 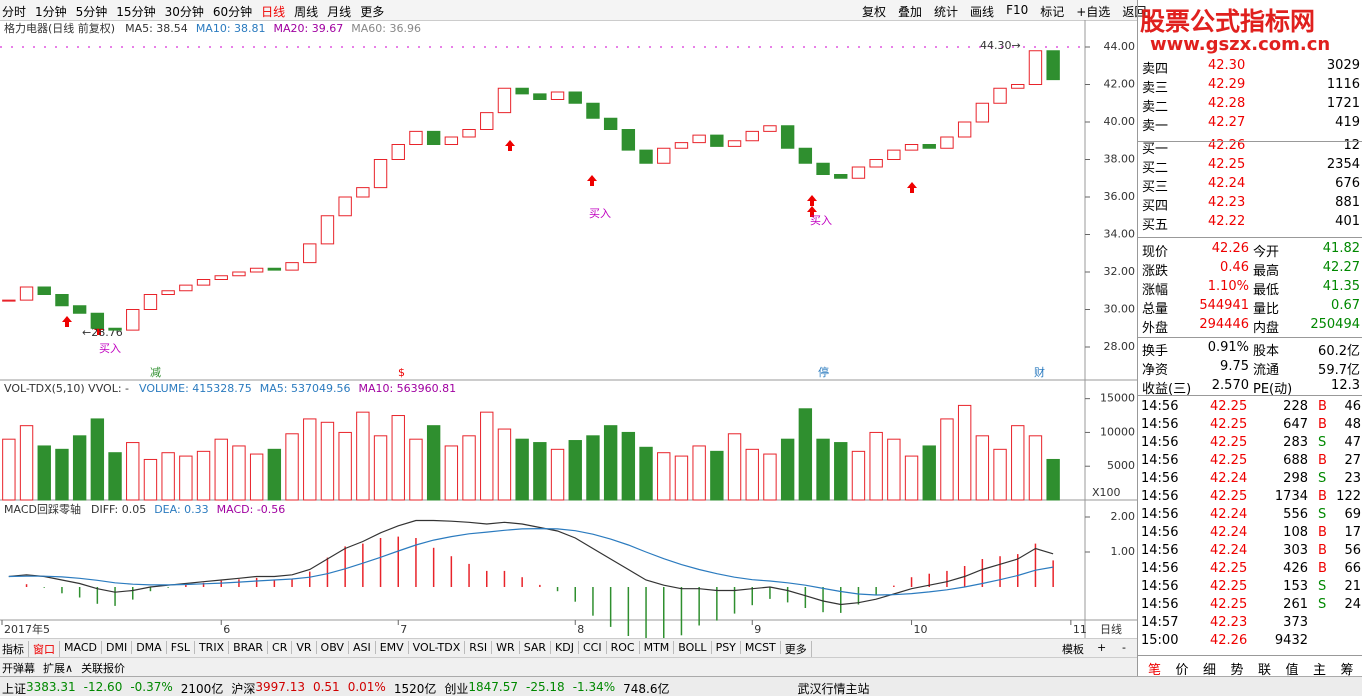 What do you see at coordinates (202, 689) in the screenshot?
I see `status-item: 2100亿` at bounding box center [202, 689].